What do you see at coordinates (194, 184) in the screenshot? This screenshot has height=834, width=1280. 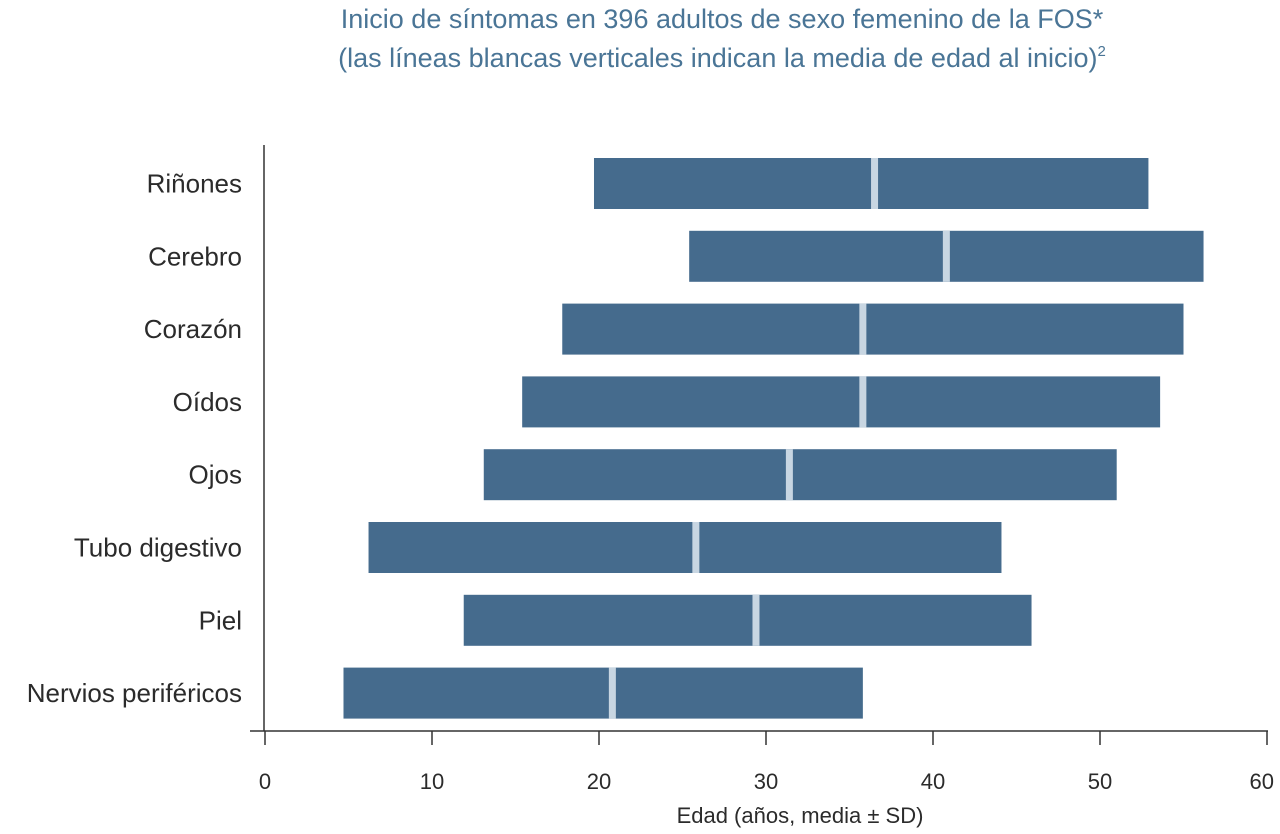 I see `category-label-0: Riñones` at bounding box center [194, 184].